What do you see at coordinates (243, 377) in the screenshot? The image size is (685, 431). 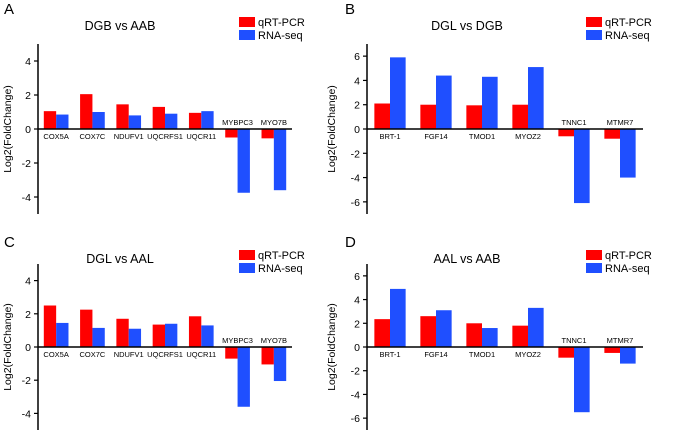 I see `rna-seq-bar-mybpc3` at bounding box center [243, 377].